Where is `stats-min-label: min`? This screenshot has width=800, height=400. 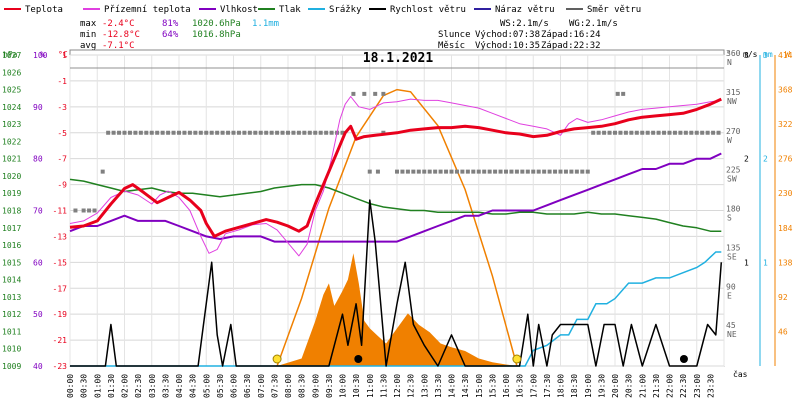
stats-min-label: min is located at coordinates (88, 35).